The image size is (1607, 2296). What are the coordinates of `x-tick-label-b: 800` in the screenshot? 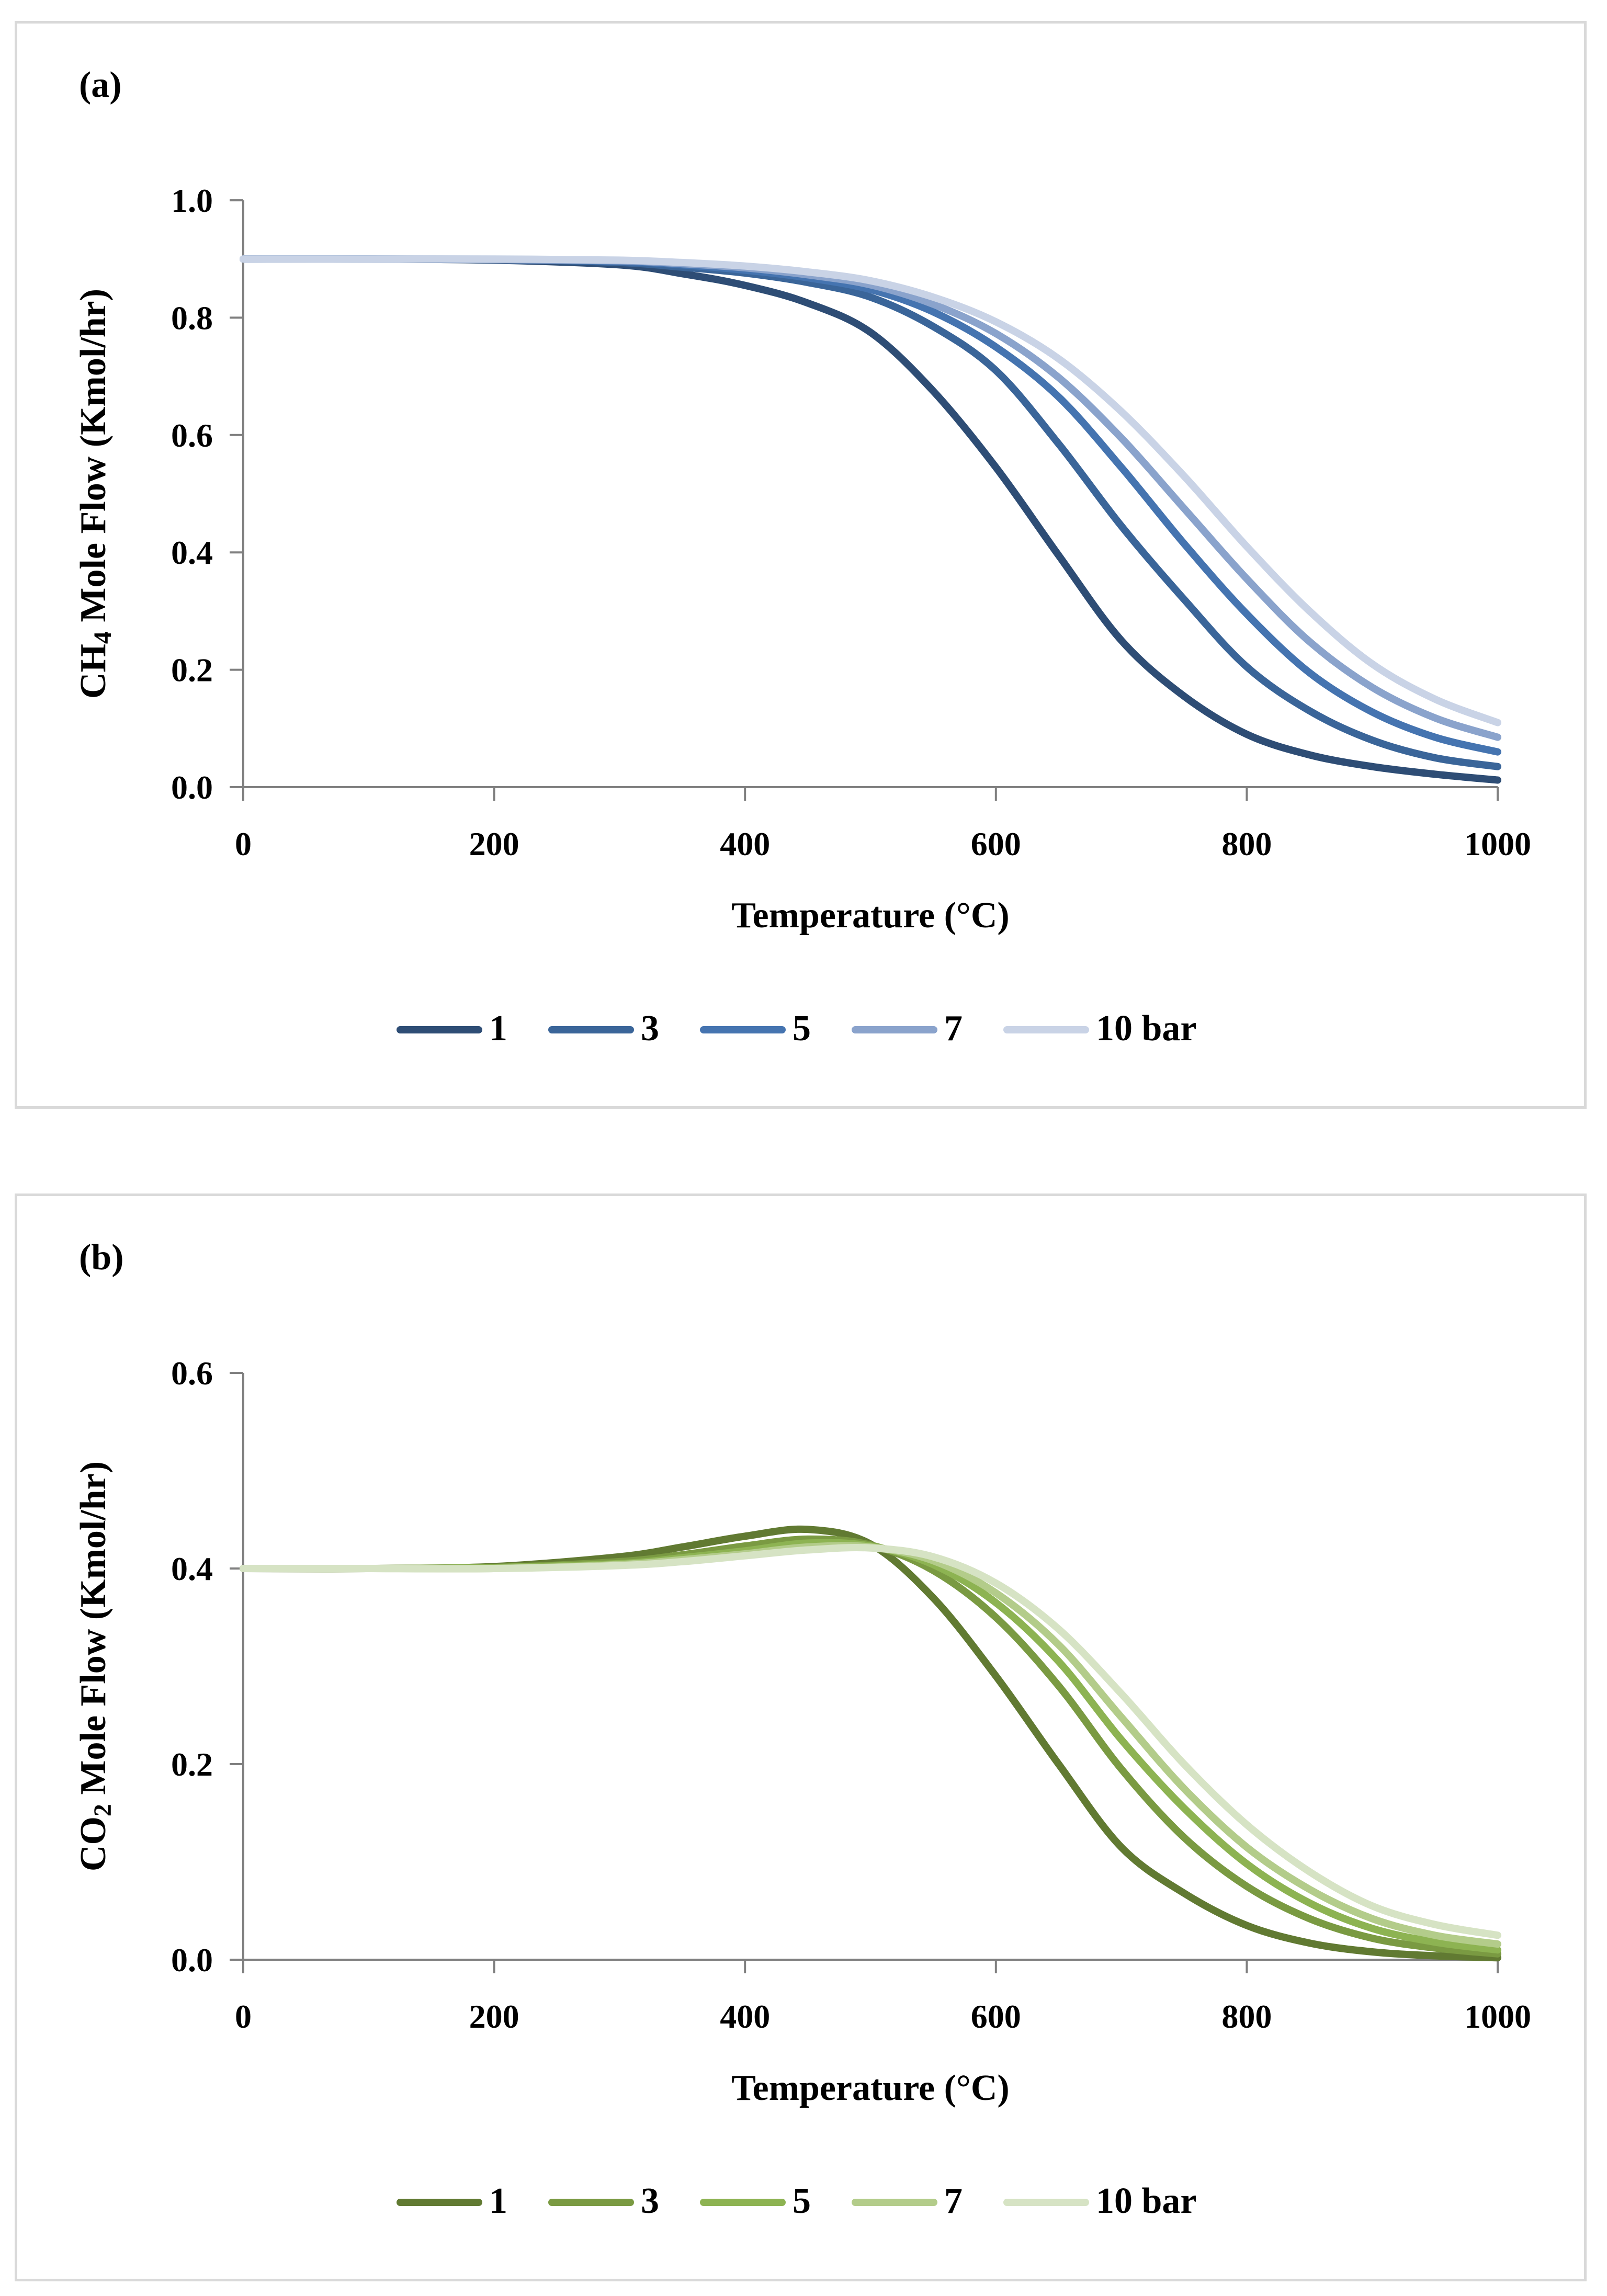 It's located at (1246, 2016).